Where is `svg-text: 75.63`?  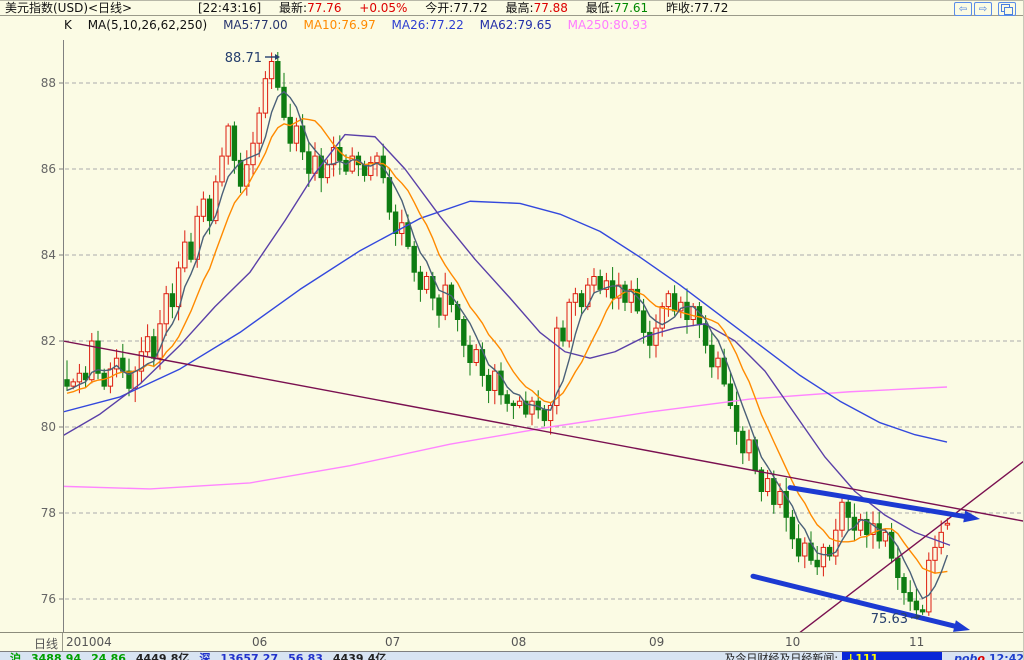 svg-text: 75.63 is located at coordinates (889, 619).